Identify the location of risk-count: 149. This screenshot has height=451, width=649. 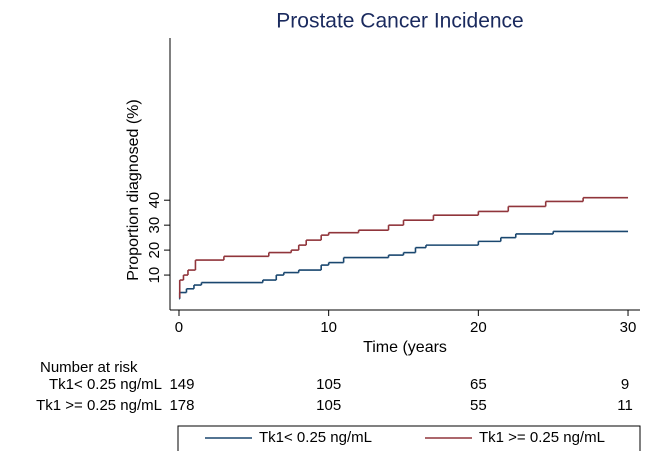
(181, 384).